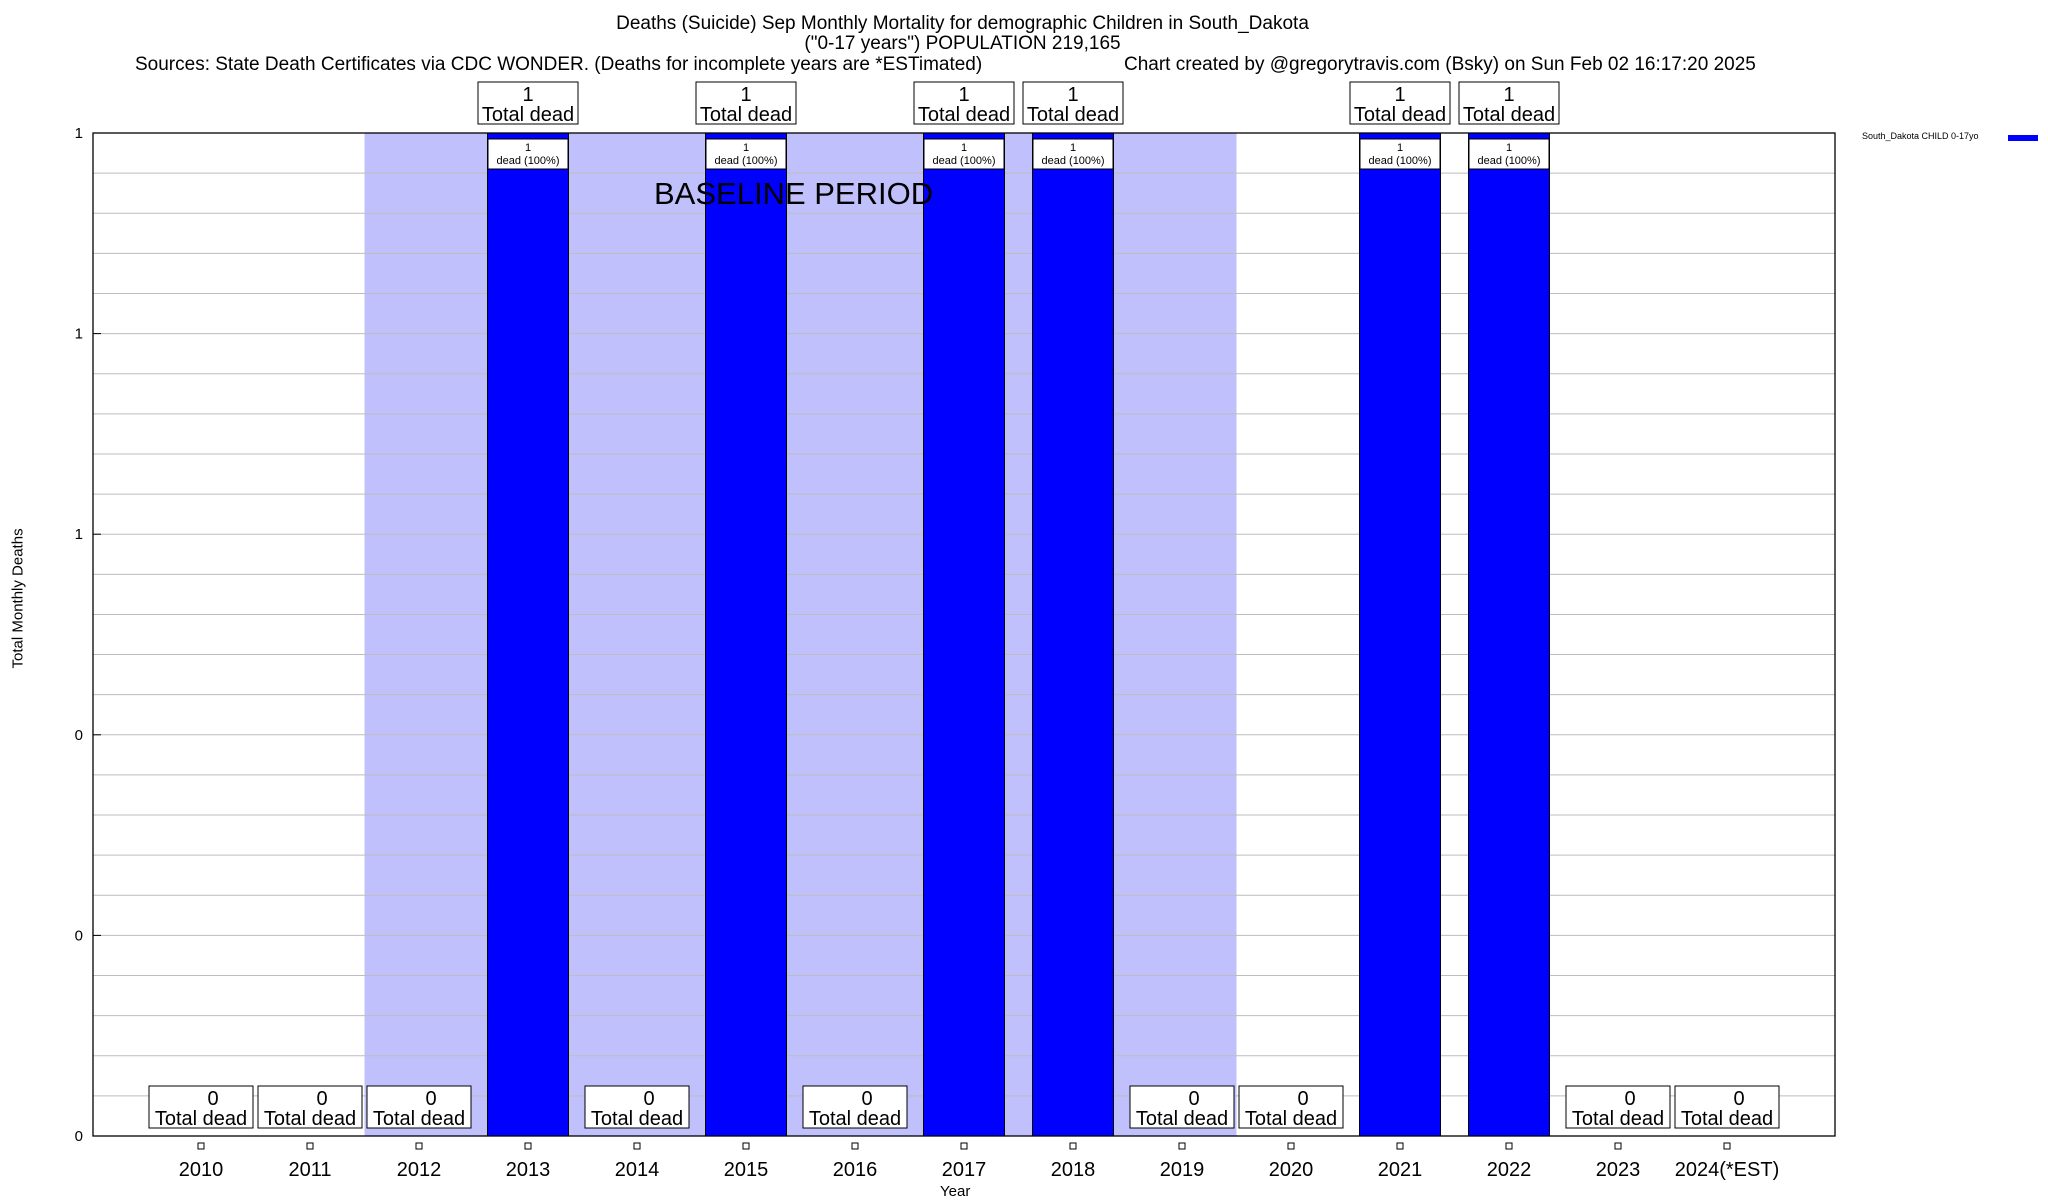  What do you see at coordinates (962, 43) in the screenshot?
I see `chart-subtitle: ("0-17 years") POPULATION 219,165` at bounding box center [962, 43].